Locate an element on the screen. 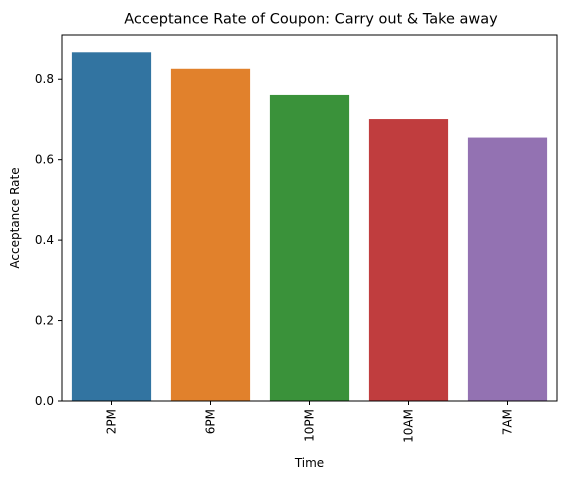 Image resolution: width=567 pixels, height=480 pixels. x-axis-label: Time is located at coordinates (309, 463).